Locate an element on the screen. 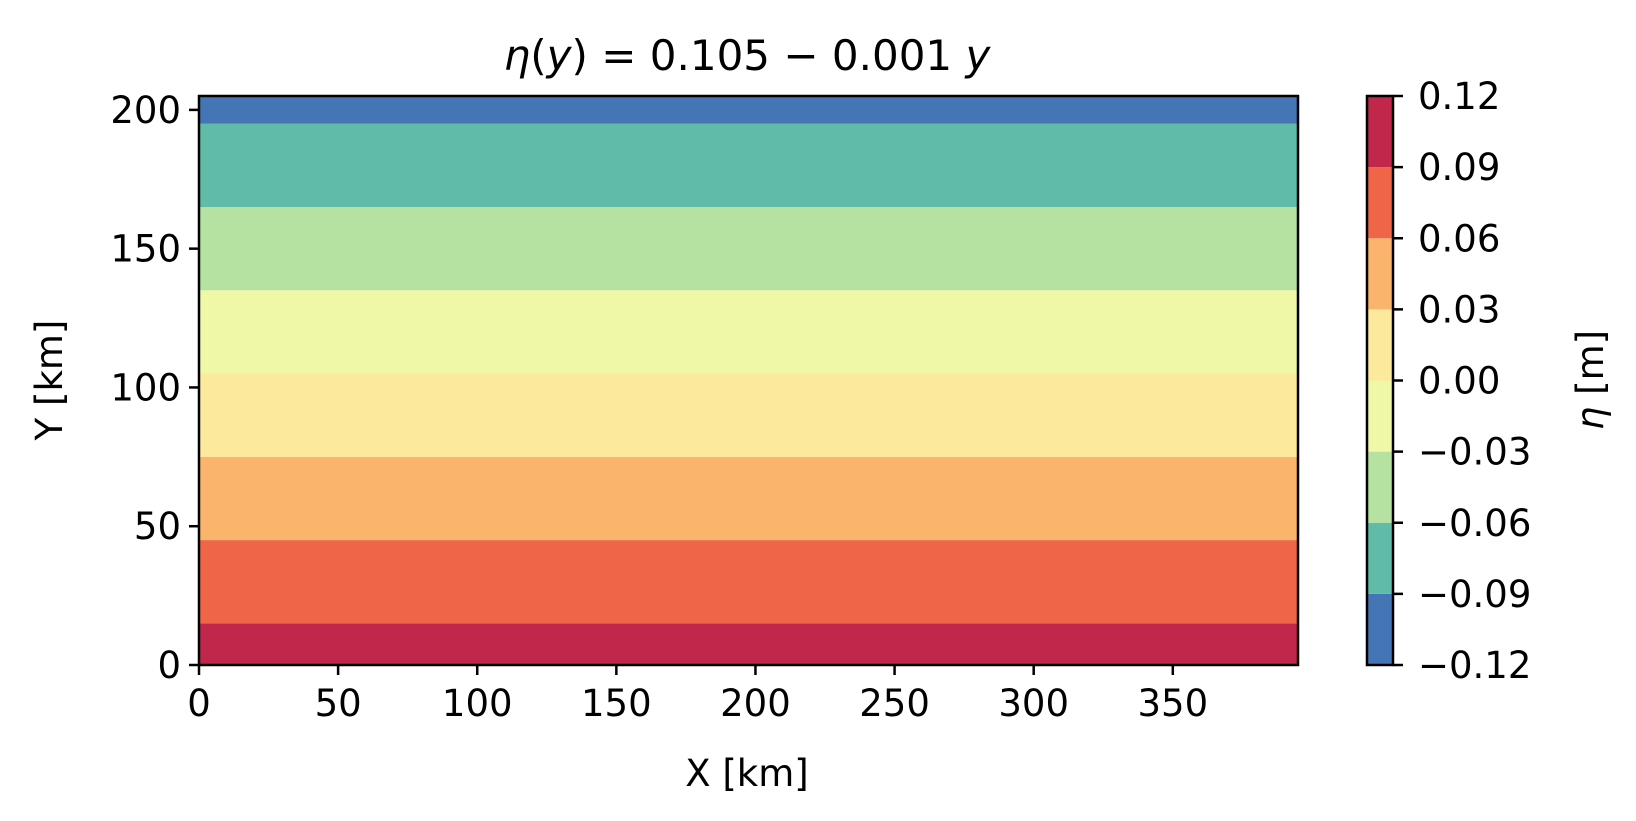 The width and height of the screenshot is (1636, 821). y-tick-label: 50 is located at coordinates (157, 526).